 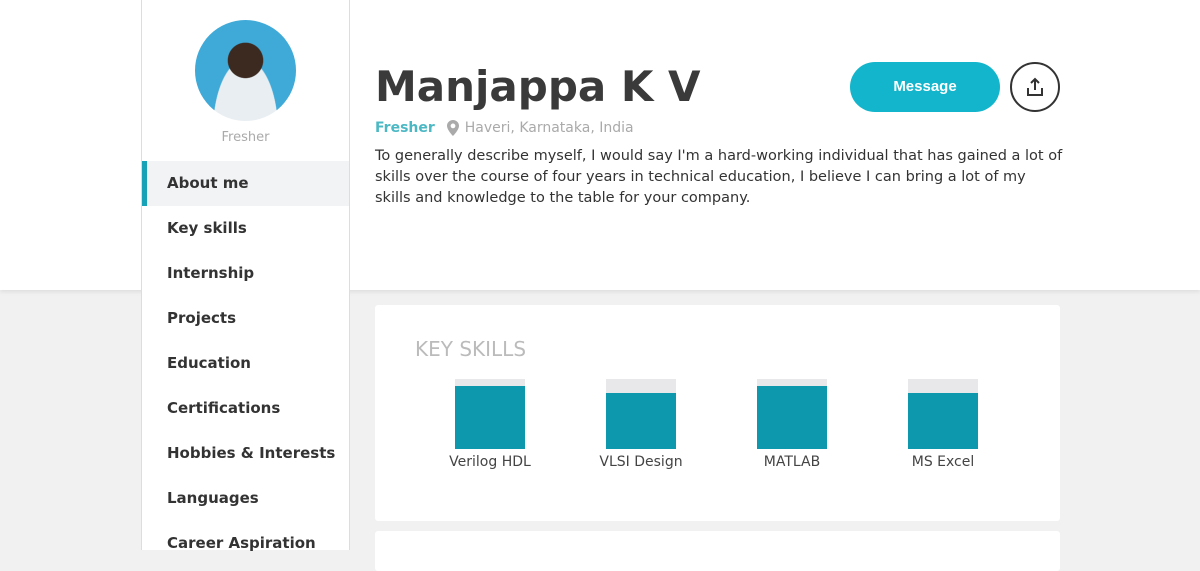 I want to click on skill-label: MATLAB, so click(x=792, y=462).